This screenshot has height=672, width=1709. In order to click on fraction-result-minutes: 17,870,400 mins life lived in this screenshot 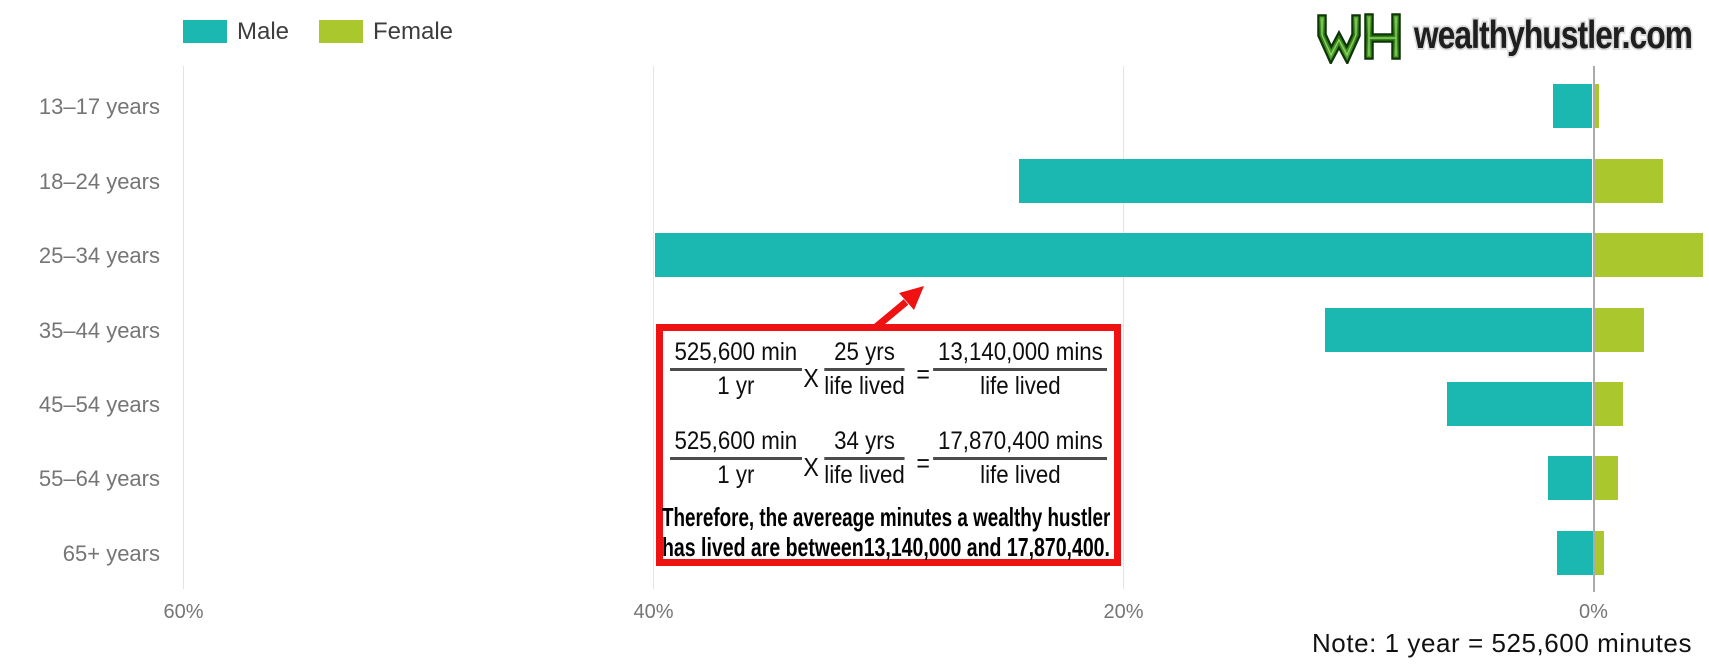, I will do `click(1020, 458)`.